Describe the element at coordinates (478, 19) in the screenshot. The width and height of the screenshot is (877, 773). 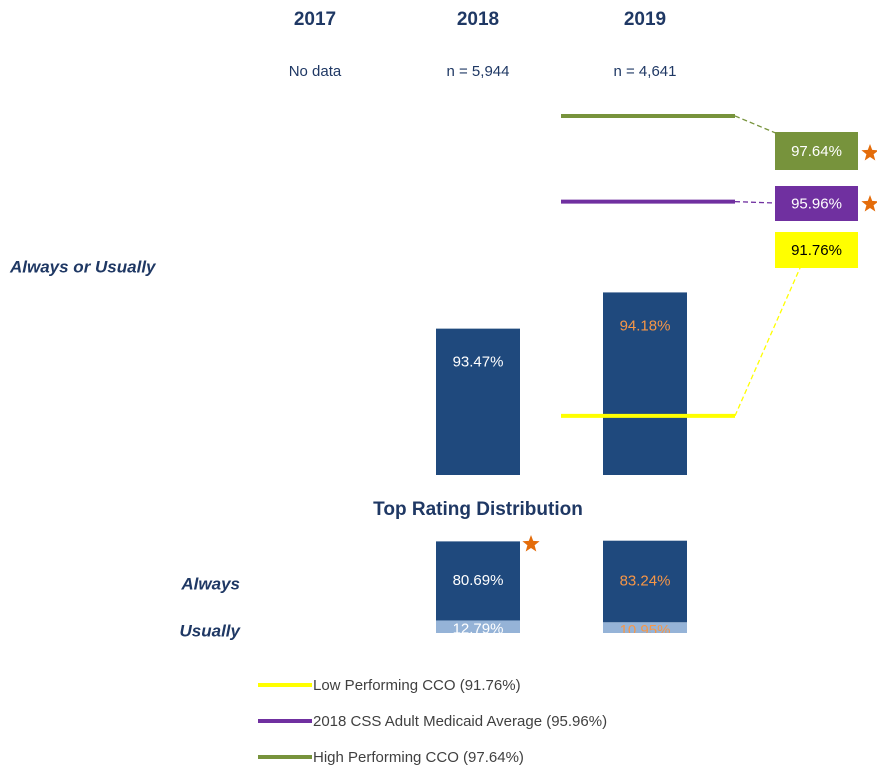
I see `category-label: 2018` at that location.